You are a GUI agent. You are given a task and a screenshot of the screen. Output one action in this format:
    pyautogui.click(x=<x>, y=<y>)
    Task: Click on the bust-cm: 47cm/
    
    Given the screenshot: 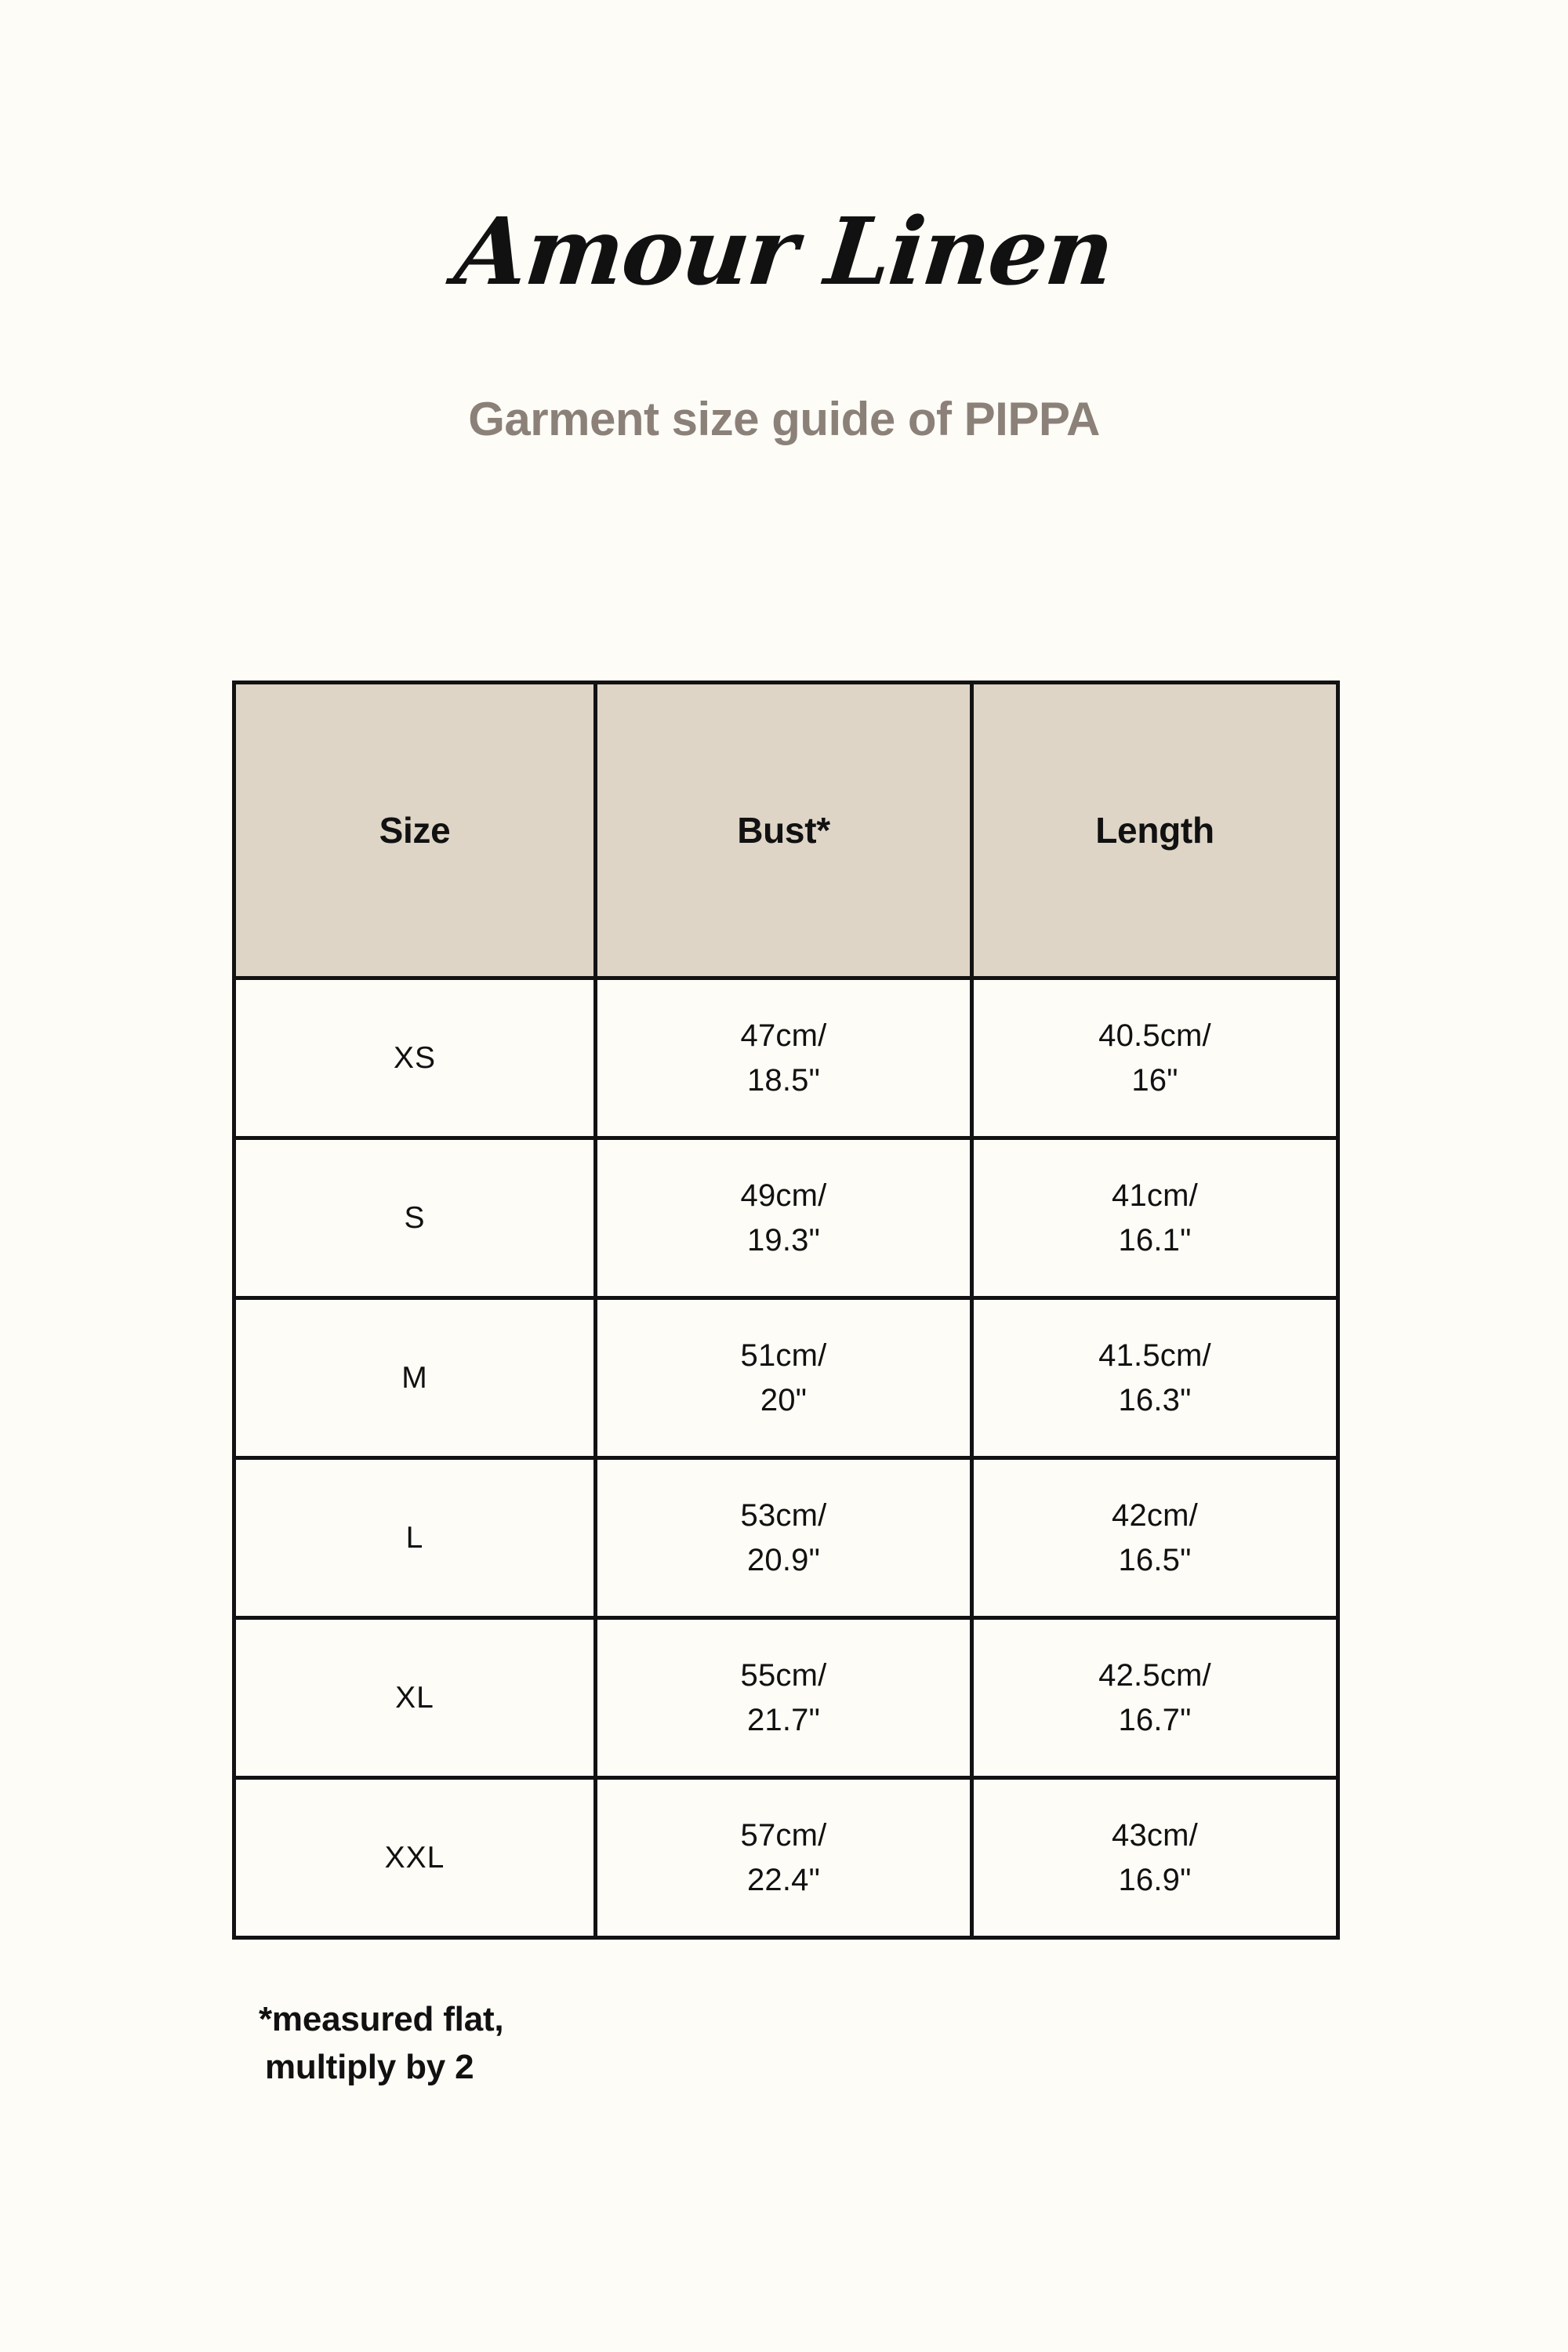 What is the action you would take?
    pyautogui.click(x=783, y=1035)
    